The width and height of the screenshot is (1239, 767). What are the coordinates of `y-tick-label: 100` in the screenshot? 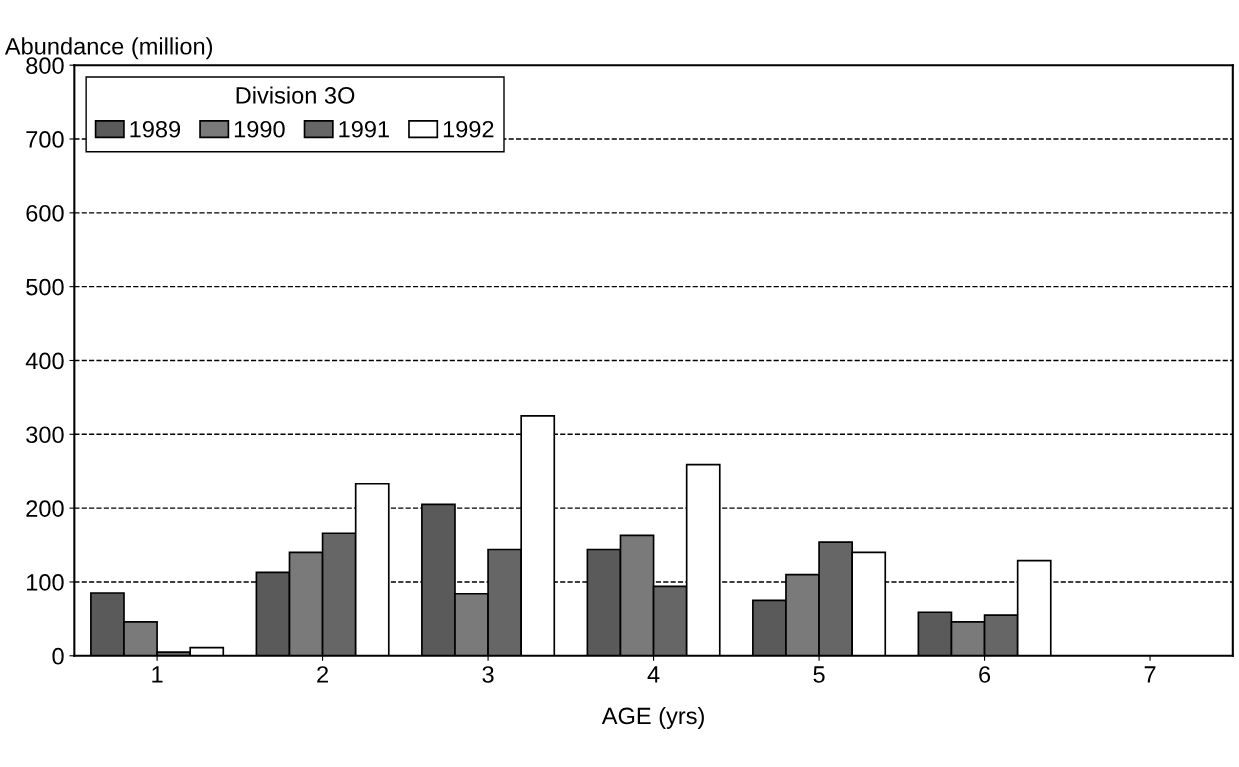 It's located at (45, 582).